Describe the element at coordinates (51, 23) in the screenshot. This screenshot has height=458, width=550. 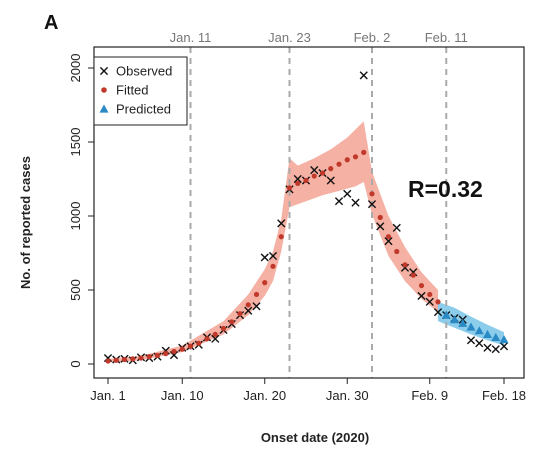
I see `panel-label: A` at that location.